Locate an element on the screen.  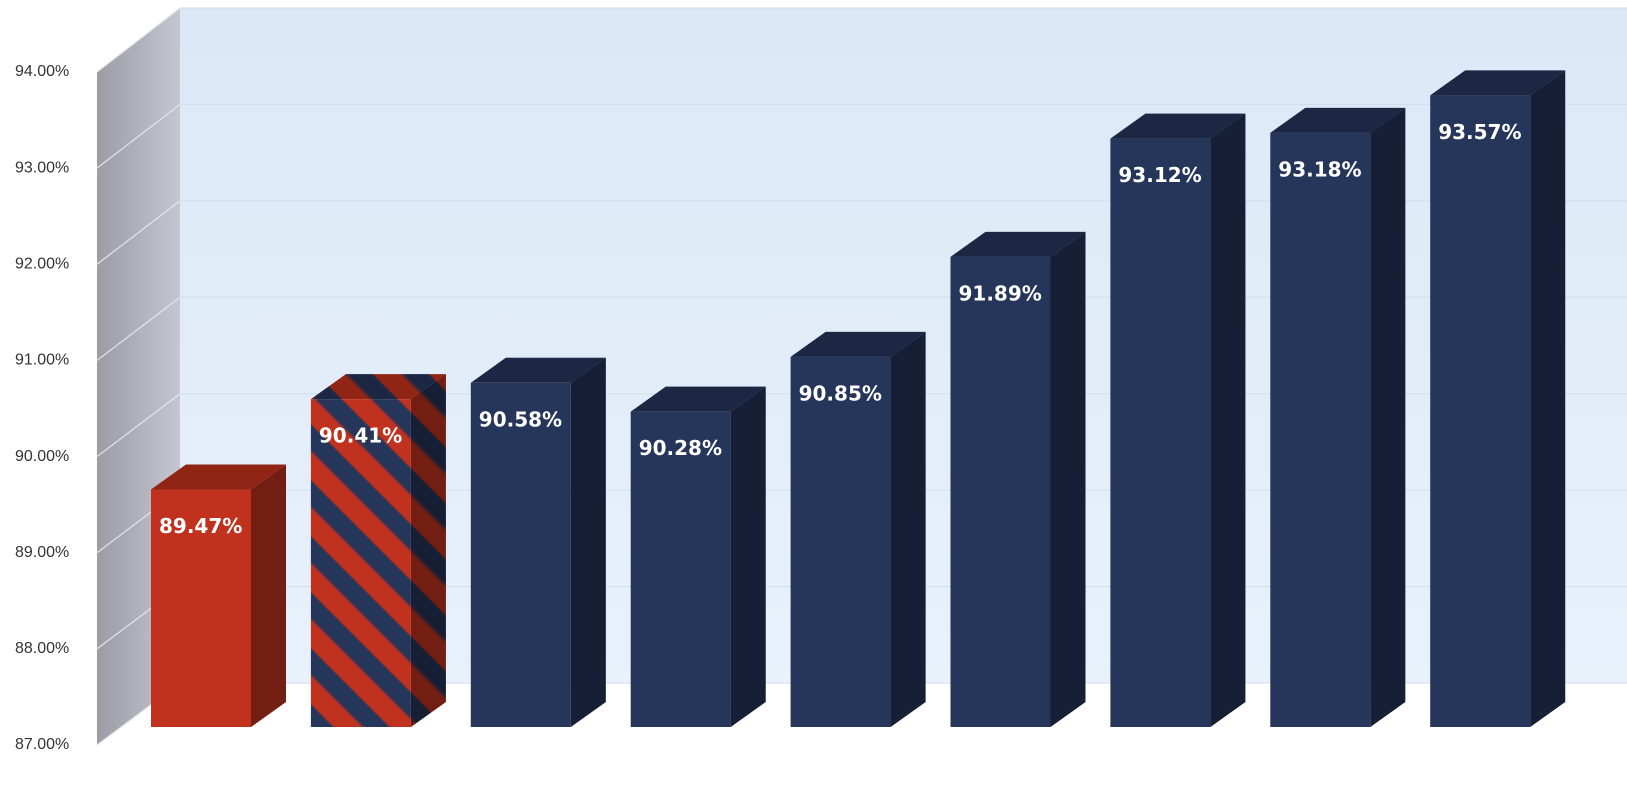
value-label: 93.12% is located at coordinates (1159, 175).